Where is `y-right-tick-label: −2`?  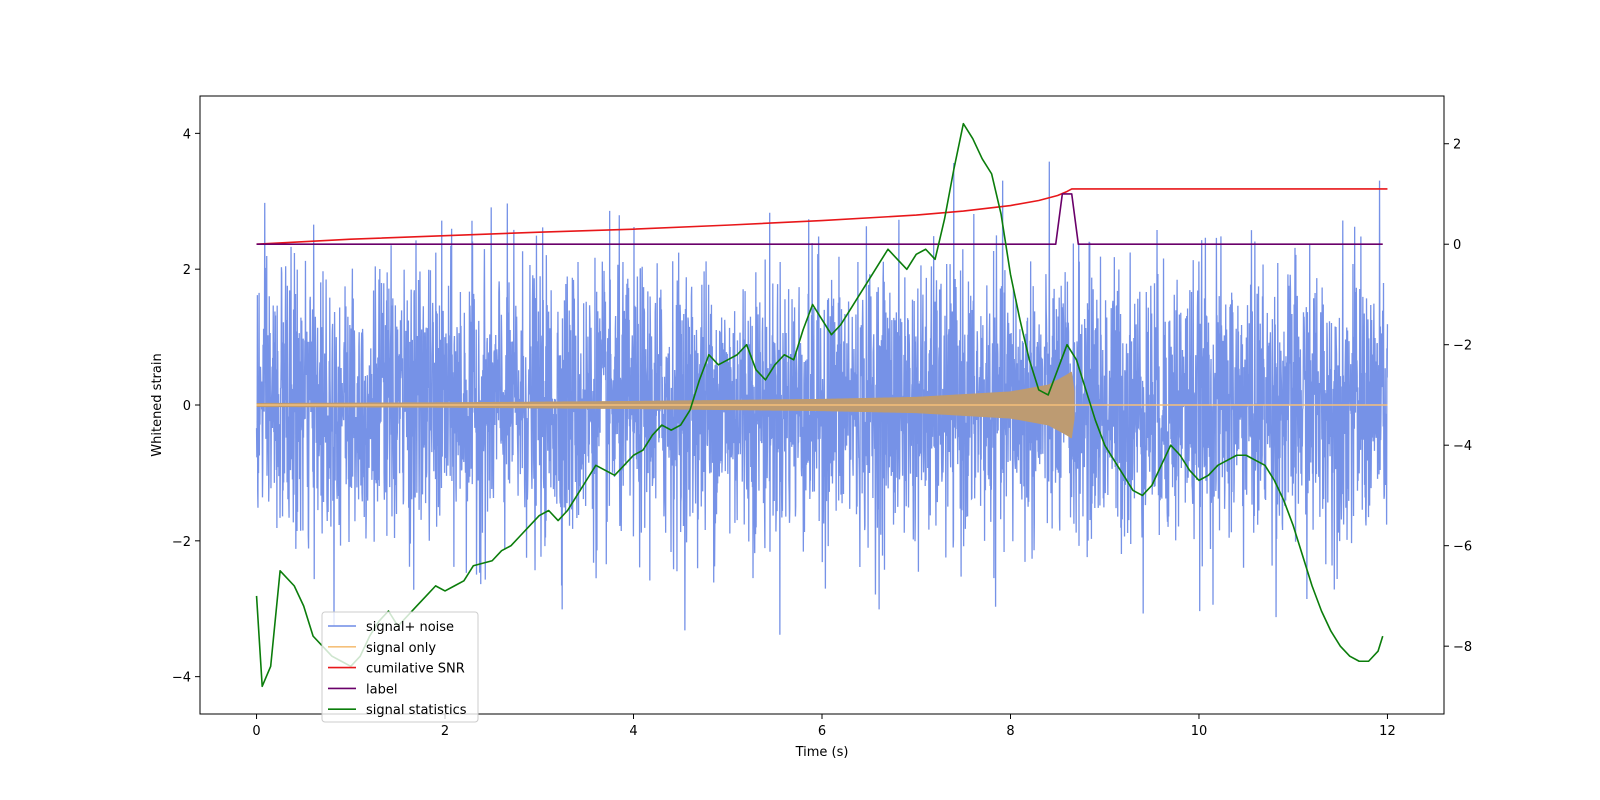
y-right-tick-label: −2 is located at coordinates (1462, 346).